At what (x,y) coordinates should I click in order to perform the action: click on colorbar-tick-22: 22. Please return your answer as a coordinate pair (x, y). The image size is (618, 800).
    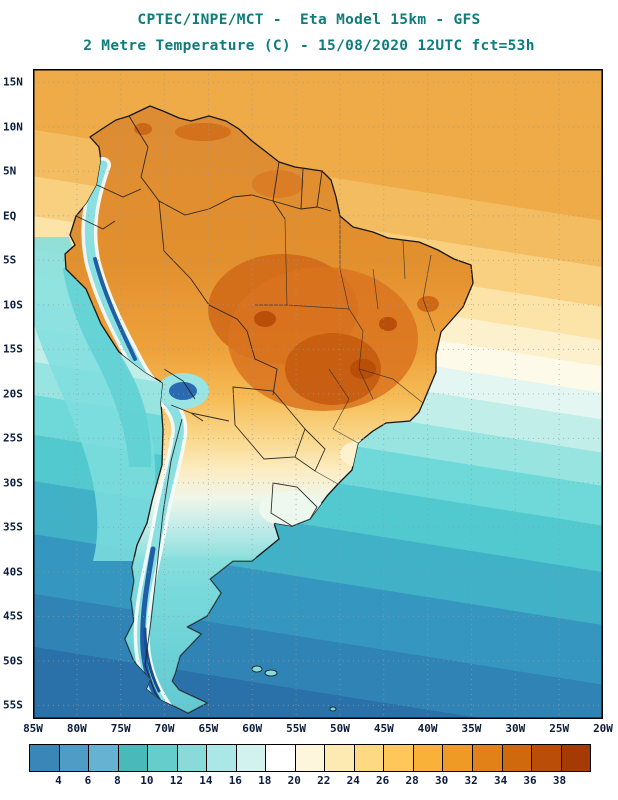
    Looking at the image, I should click on (324, 780).